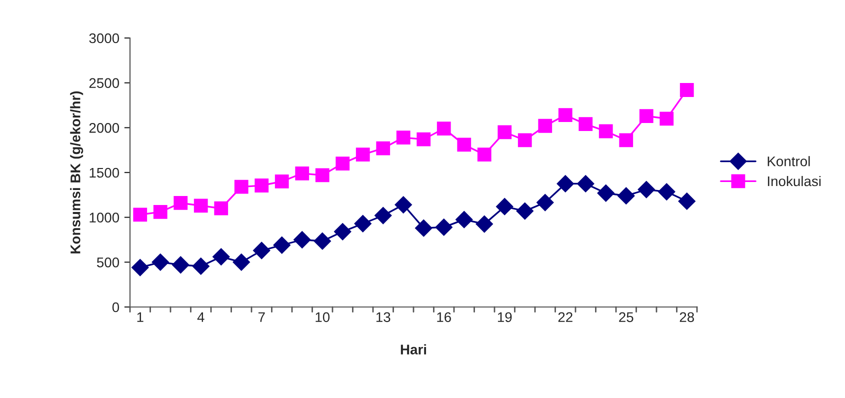 The height and width of the screenshot is (398, 845). What do you see at coordinates (140, 317) in the screenshot?
I see `x-tick-label: 1` at bounding box center [140, 317].